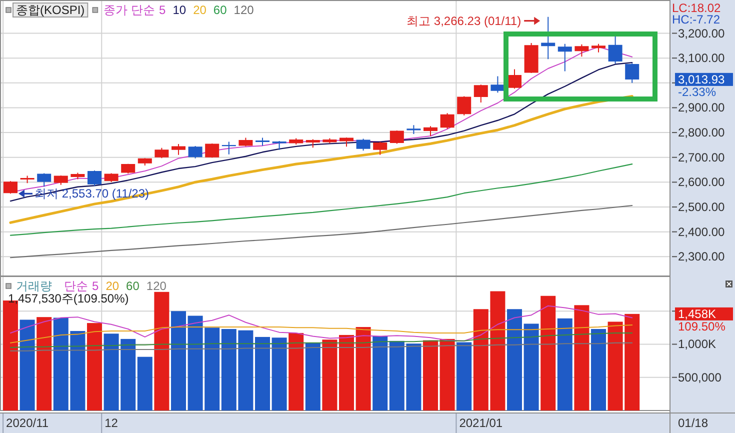  Describe the element at coordinates (702, 79) in the screenshot. I see `text: 3,013.93` at that location.